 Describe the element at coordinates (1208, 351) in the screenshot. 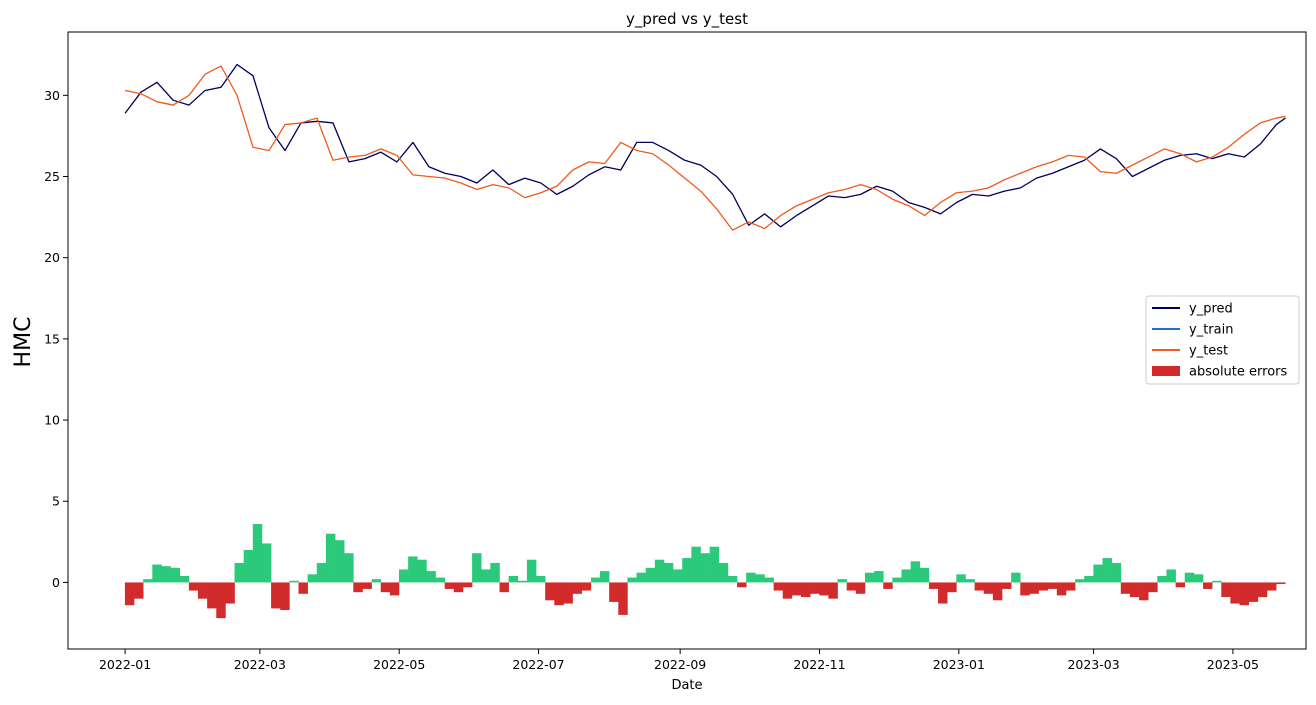

I see `legend-label: y_test` at that location.